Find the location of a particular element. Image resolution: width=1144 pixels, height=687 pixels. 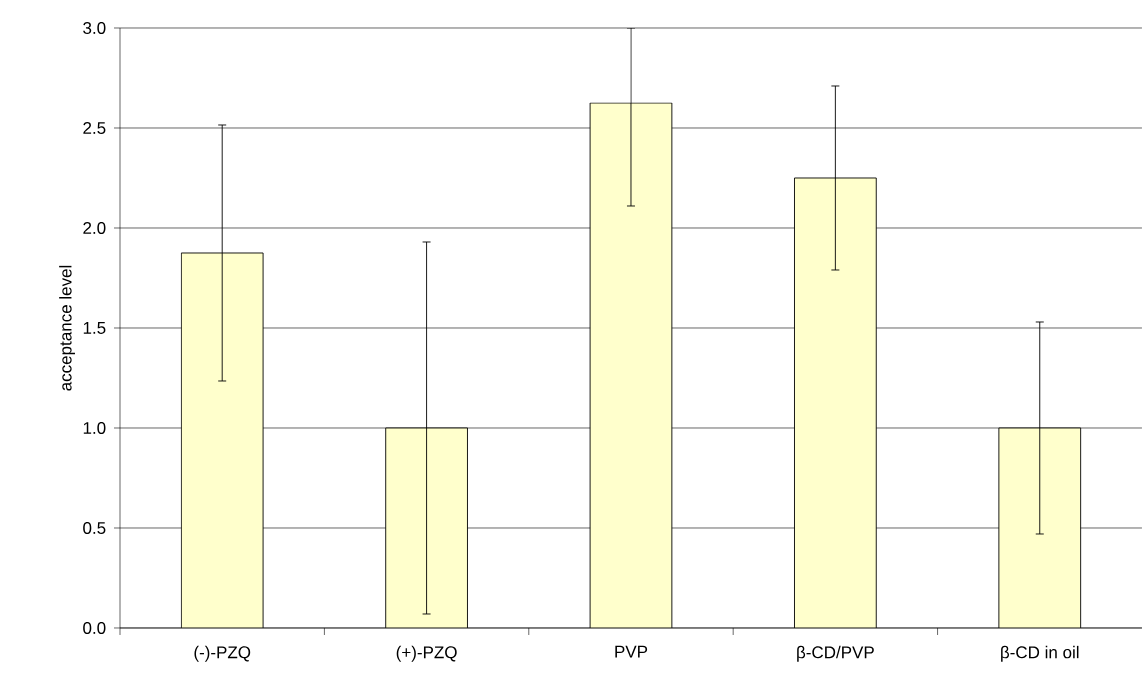

x-tick-label: β-CD in oil is located at coordinates (1040, 653).